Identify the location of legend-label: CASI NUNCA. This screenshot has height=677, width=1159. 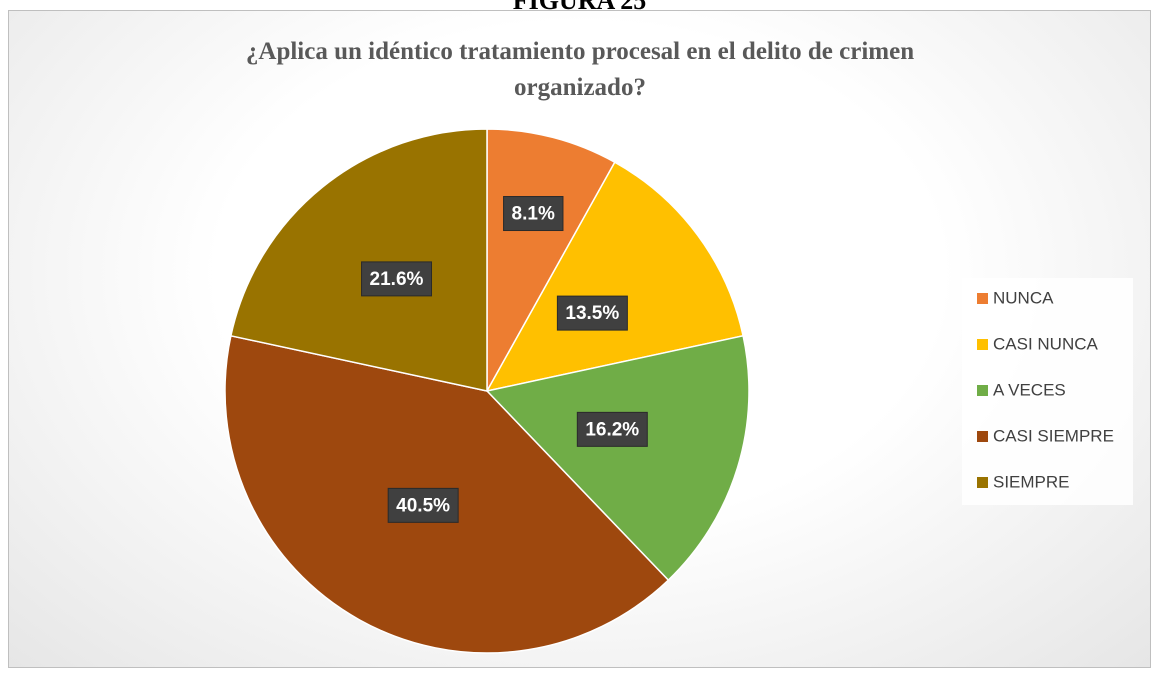
(1046, 343).